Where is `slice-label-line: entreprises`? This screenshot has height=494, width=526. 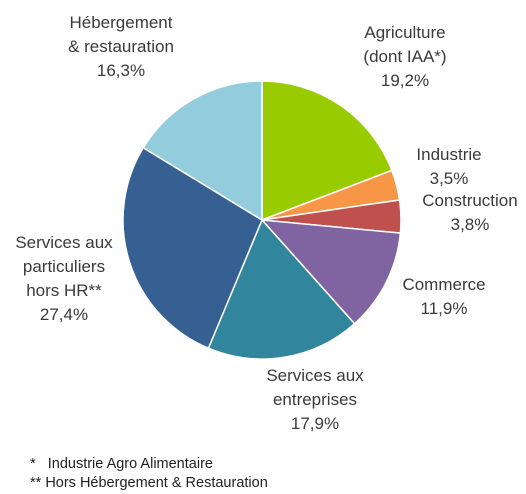 slice-label-line: entreprises is located at coordinates (315, 399).